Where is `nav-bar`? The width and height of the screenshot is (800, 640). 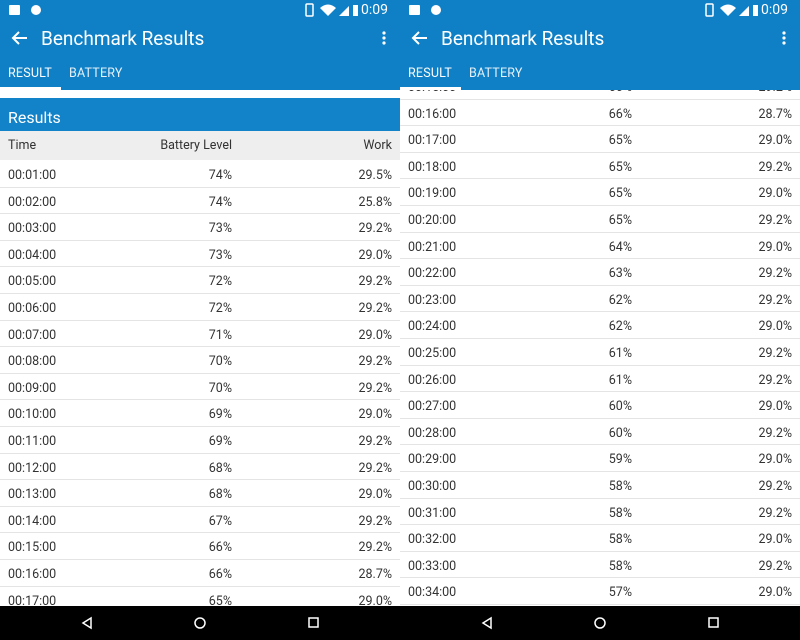
nav-bar is located at coordinates (200, 623).